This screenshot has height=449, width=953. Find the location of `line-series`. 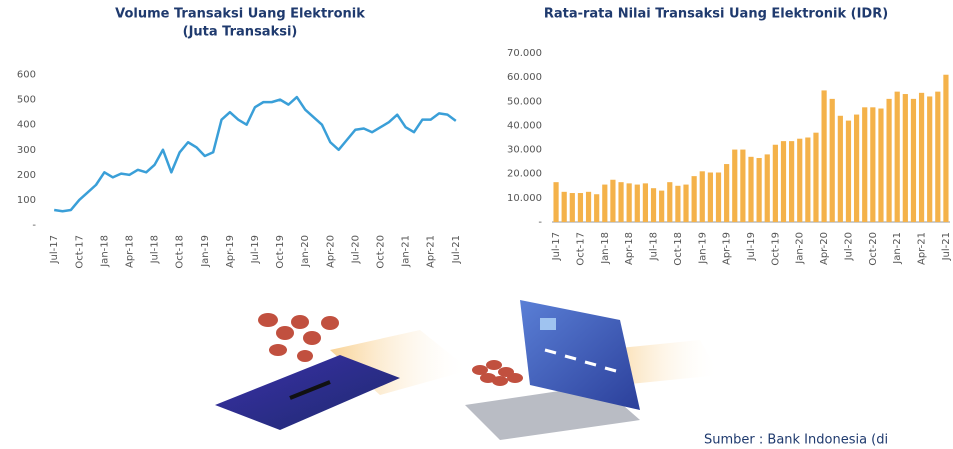

line-series is located at coordinates (255, 154).